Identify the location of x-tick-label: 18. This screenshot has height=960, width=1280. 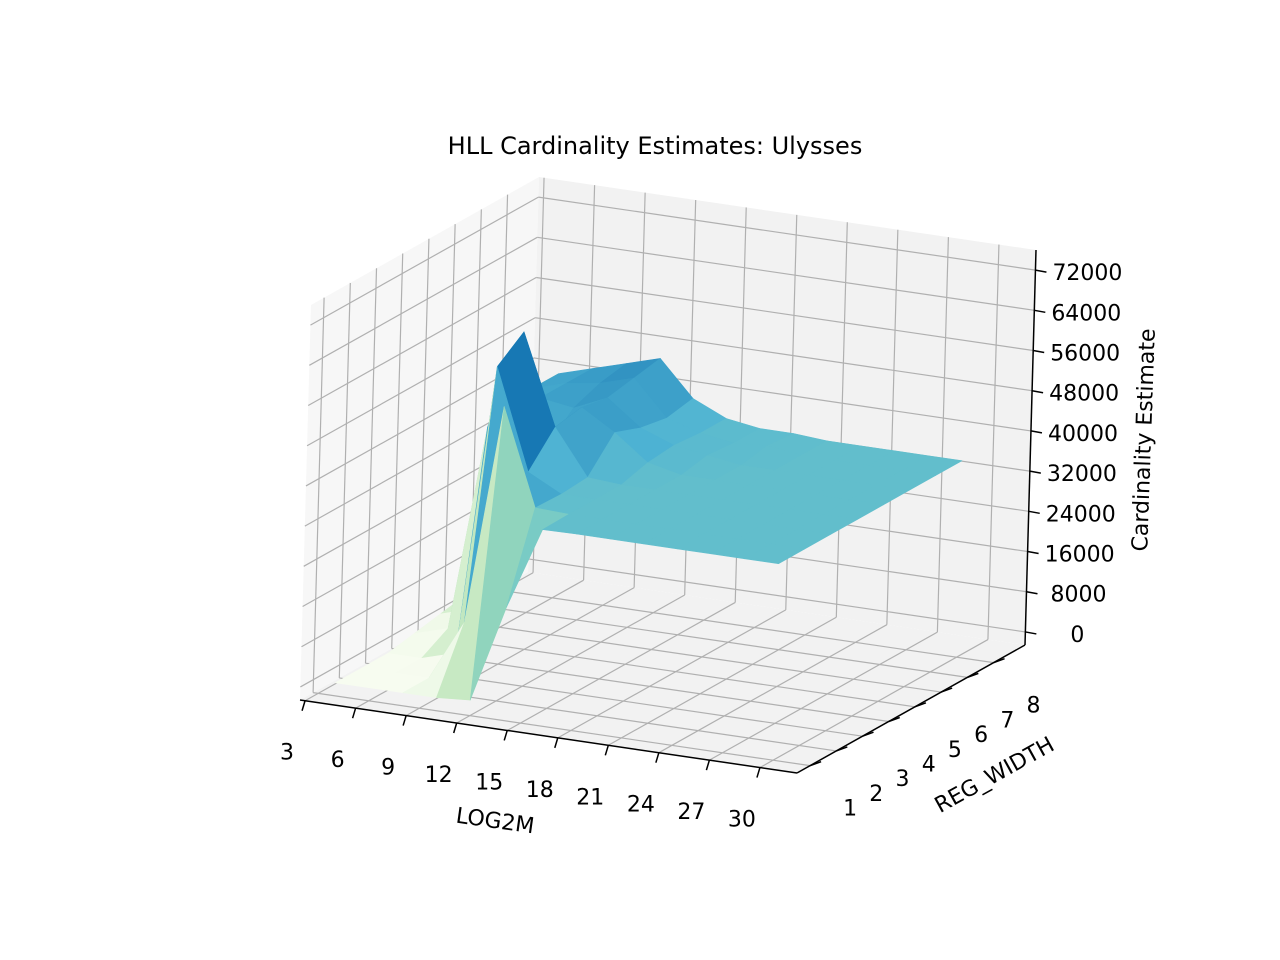
(540, 790).